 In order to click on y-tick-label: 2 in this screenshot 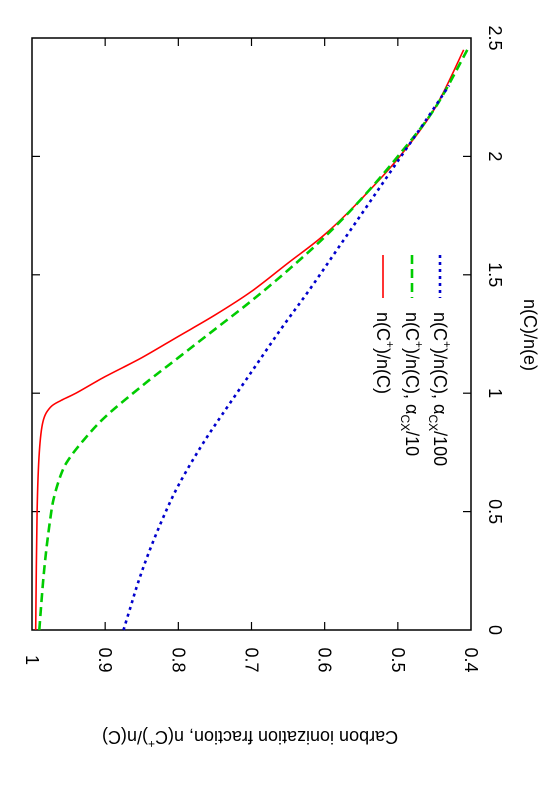, I will do `click(495, 156)`.